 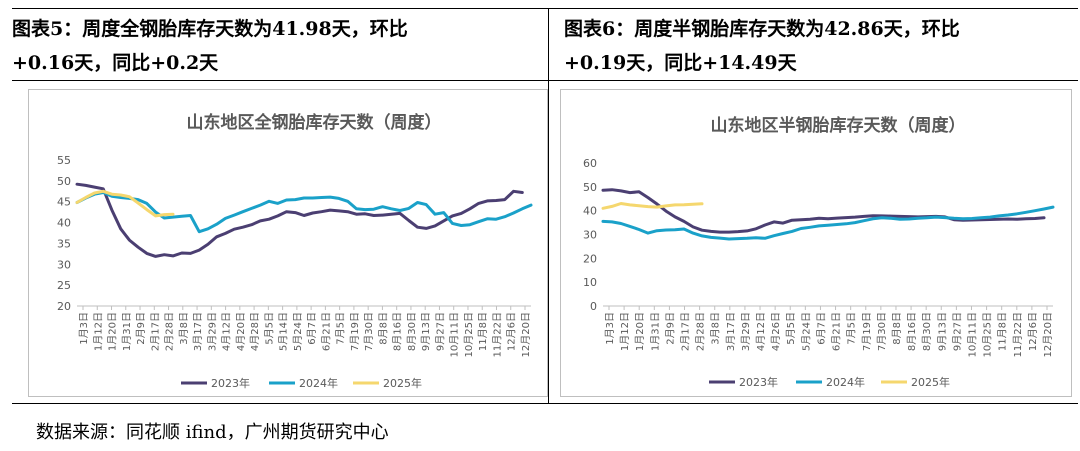 What do you see at coordinates (64, 160) in the screenshot?
I see `y-tick-label: 55` at bounding box center [64, 160].